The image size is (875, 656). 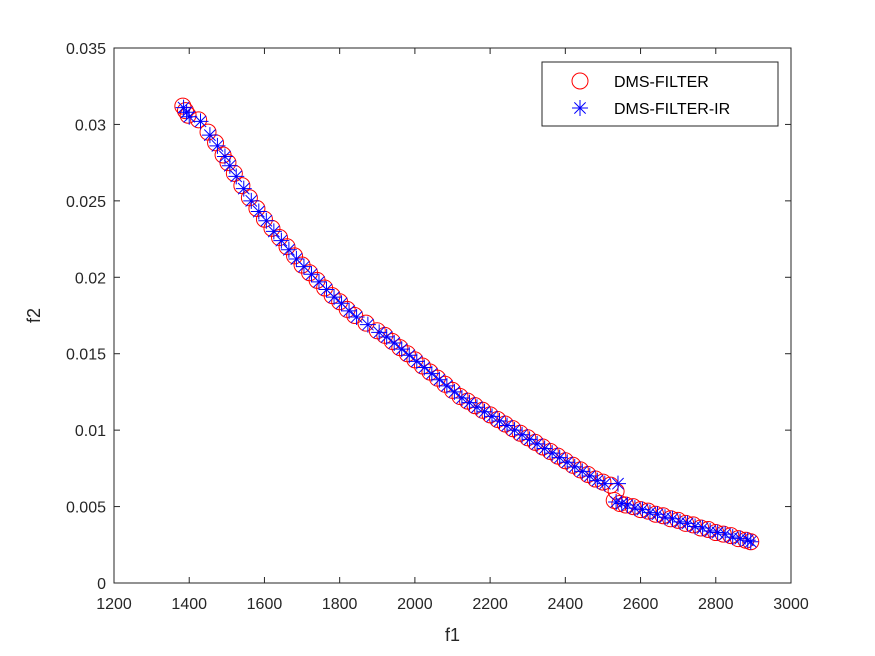 What do you see at coordinates (340, 604) in the screenshot?
I see `x-tick-label: 1800` at bounding box center [340, 604].